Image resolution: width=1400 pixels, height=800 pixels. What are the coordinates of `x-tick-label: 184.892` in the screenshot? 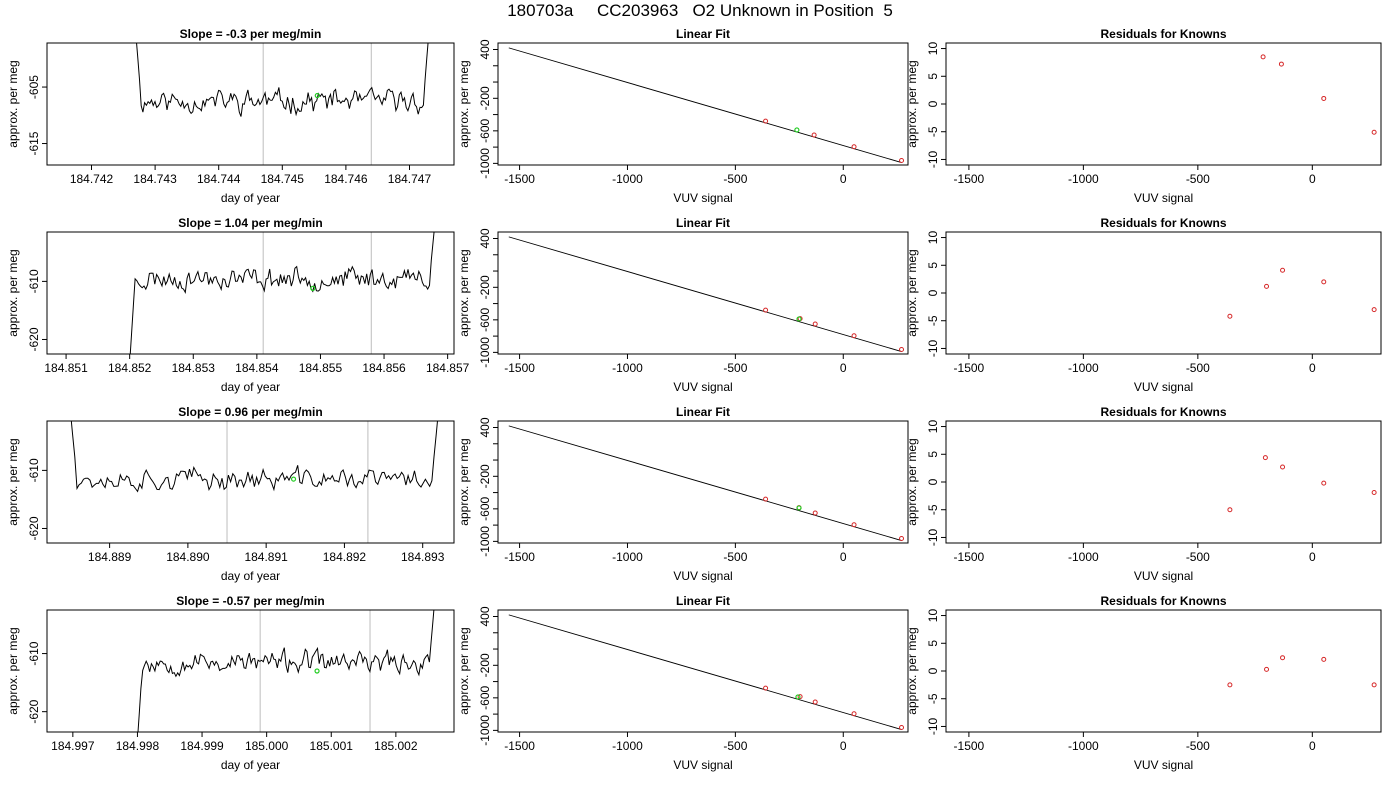 It's located at (345, 557).